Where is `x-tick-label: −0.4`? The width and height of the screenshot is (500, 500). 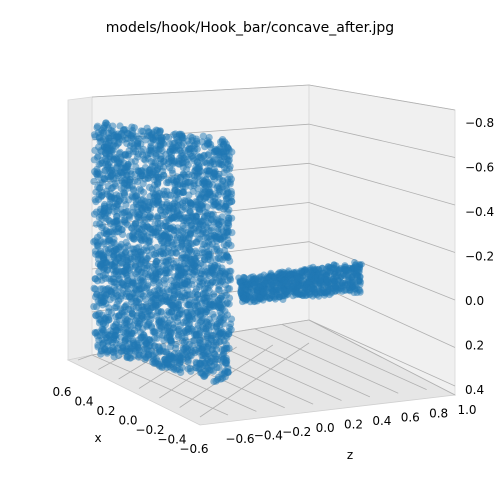
x-tick-label: −0.4 is located at coordinates (171, 440).